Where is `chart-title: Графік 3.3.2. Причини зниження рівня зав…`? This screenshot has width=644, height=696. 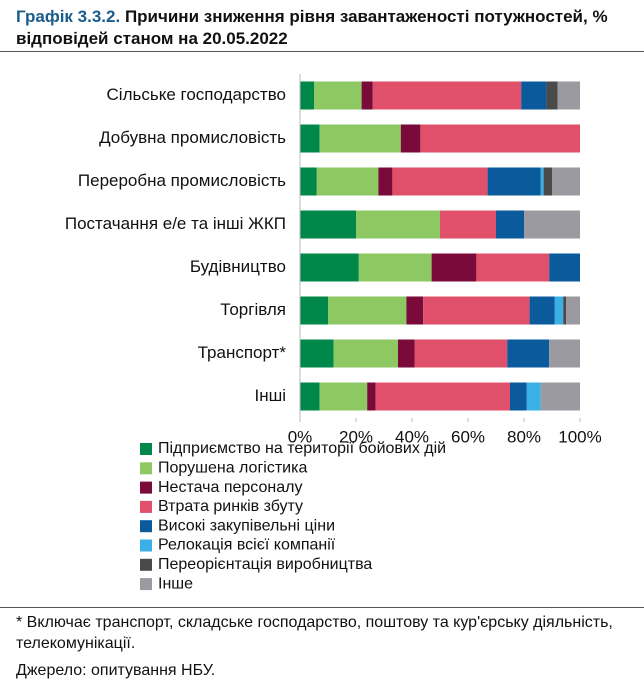 chart-title: Графік 3.3.2. Причини зниження рівня зав… is located at coordinates (316, 28).